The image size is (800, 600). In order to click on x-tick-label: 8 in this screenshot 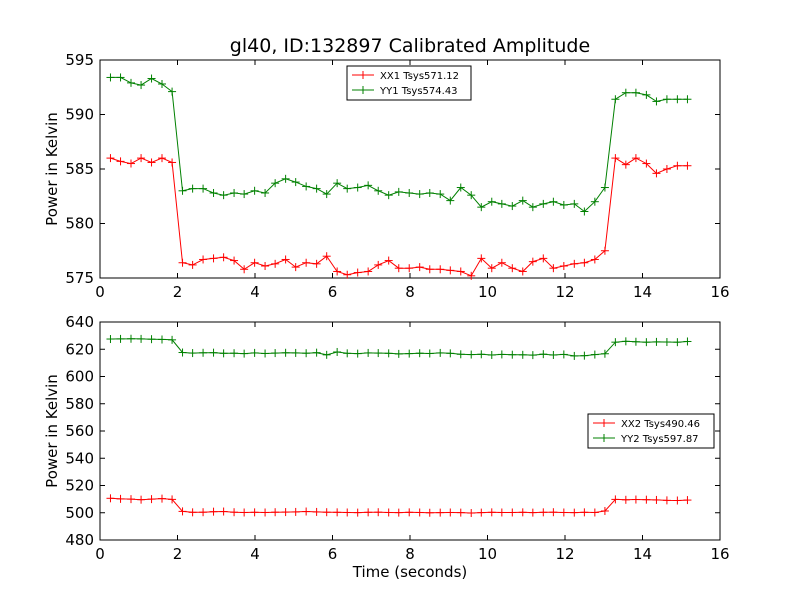, I will do `click(410, 554)`.